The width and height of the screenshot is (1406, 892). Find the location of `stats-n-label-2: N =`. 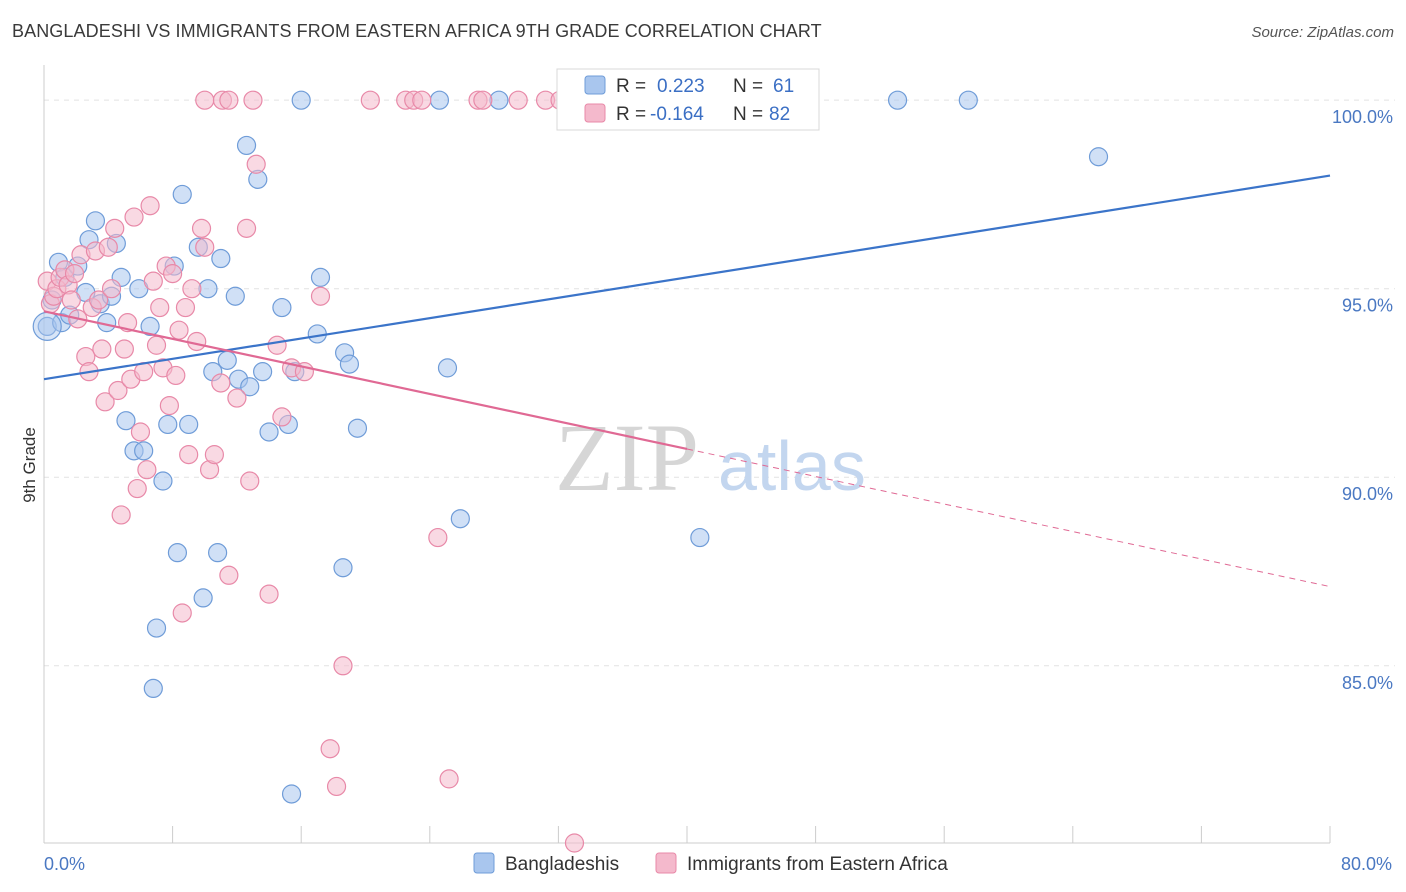

stats-n-label-2: N = is located at coordinates (748, 114).